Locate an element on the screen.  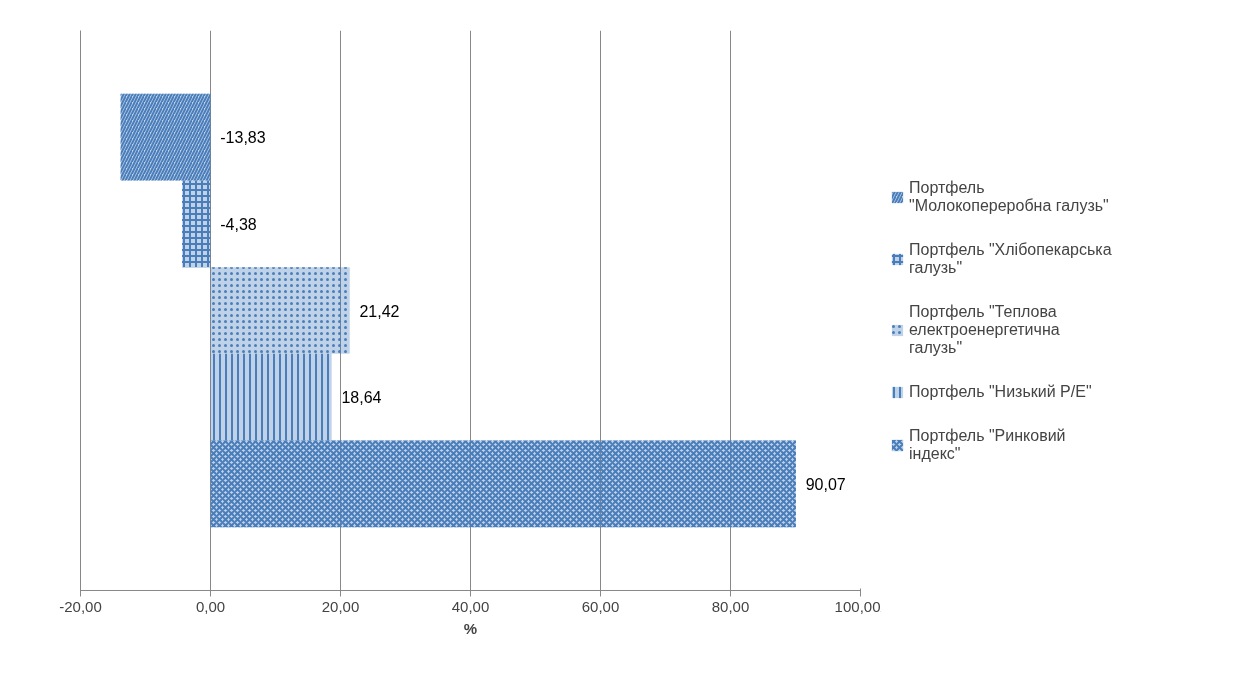
x-tick-label: 80,00 is located at coordinates (730, 606).